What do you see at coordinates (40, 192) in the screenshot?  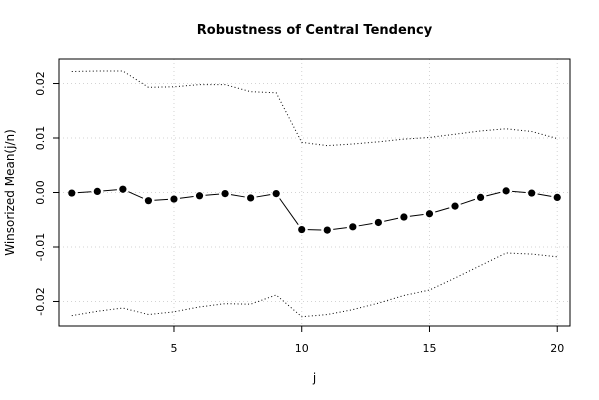 I see `y-tick-label: 0.00` at bounding box center [40, 192].